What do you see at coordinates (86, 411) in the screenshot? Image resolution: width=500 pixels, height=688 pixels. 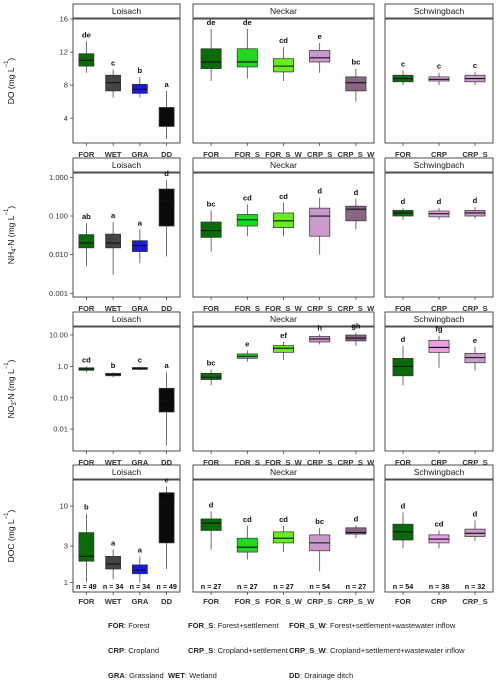 I see `box-for: cd FOR` at bounding box center [86, 411].